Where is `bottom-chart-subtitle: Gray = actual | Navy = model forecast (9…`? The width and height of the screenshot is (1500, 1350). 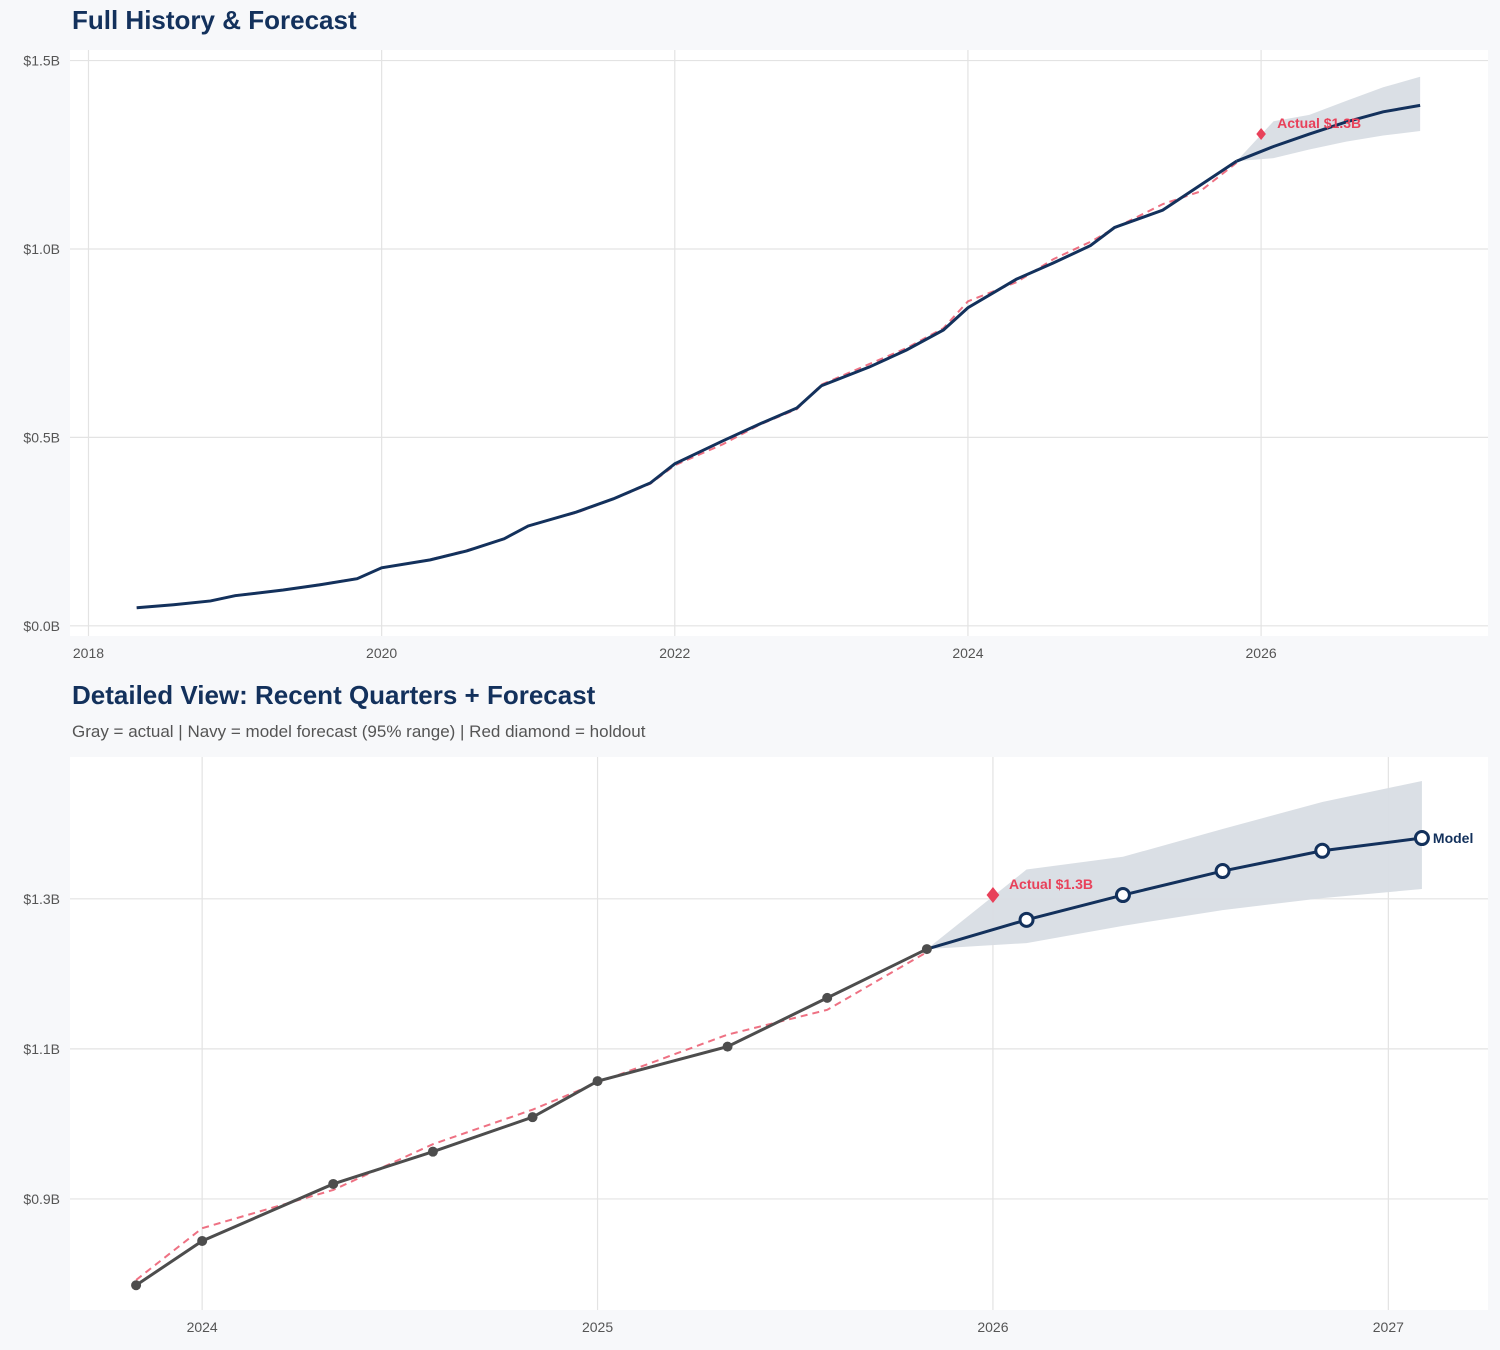 bottom-chart-subtitle: Gray = actual | Navy = model forecast (9… is located at coordinates (359, 731).